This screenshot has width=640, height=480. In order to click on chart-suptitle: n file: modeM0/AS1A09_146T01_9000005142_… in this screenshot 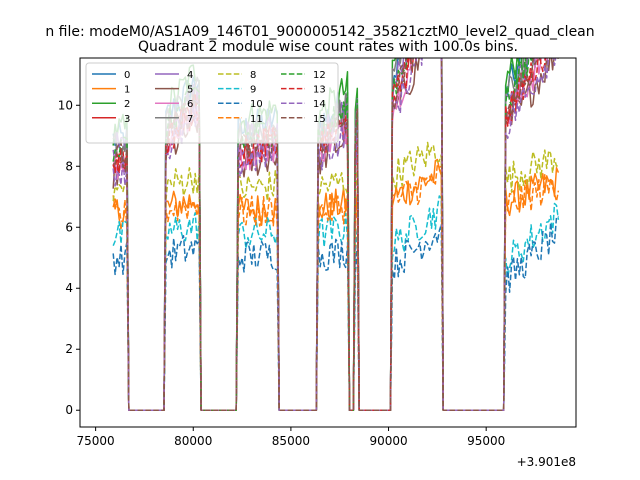, I will do `click(319, 32)`.